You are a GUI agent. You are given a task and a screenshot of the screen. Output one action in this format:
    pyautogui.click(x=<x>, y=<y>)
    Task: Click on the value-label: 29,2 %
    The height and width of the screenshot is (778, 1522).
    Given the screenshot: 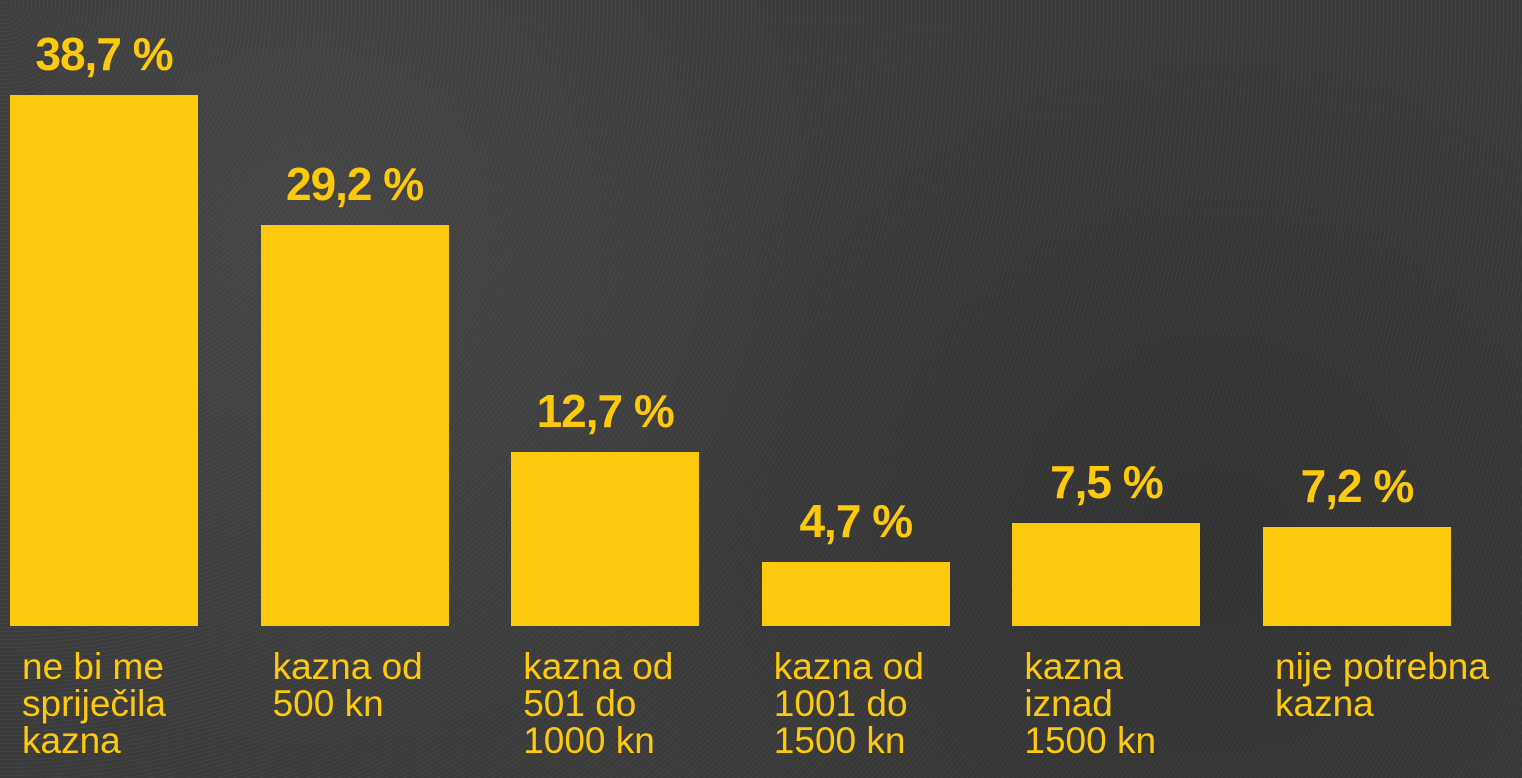 What is the action you would take?
    pyautogui.click(x=354, y=184)
    